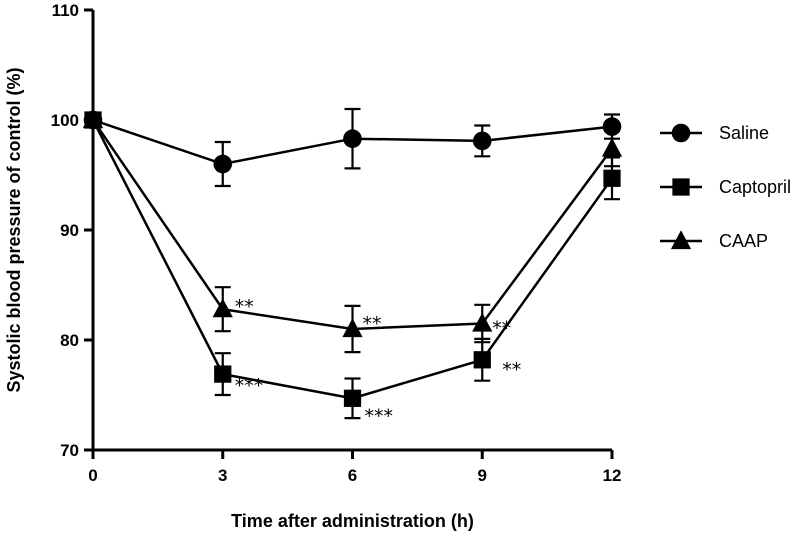 This screenshot has width=800, height=538. Describe the element at coordinates (482, 475) in the screenshot. I see `x-tick-label: 9` at that location.